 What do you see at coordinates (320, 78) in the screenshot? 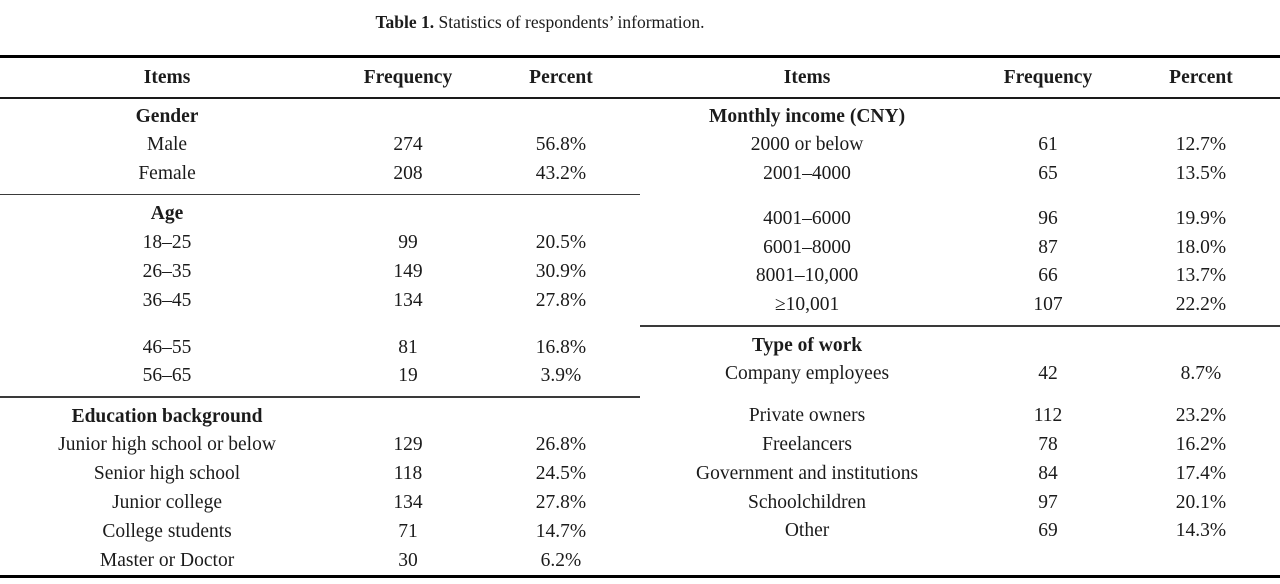
I see `column-header-left: Items Frequency Percent` at bounding box center [320, 78].